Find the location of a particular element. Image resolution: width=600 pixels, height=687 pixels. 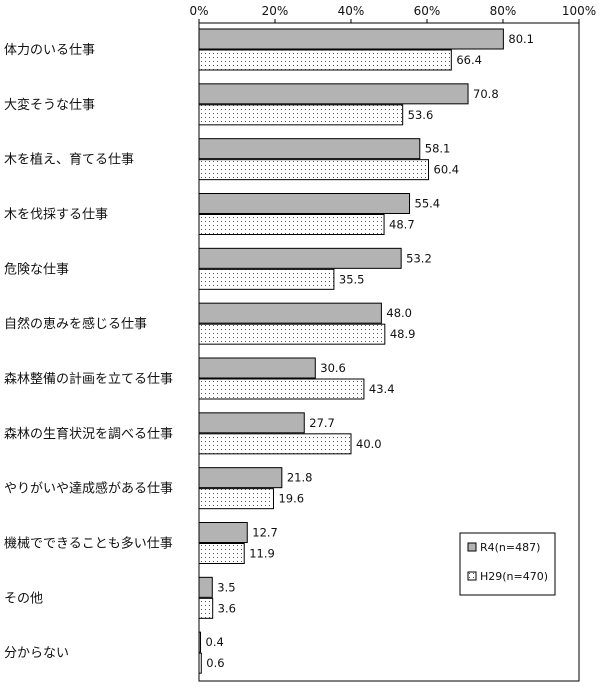

x-tick-label: 0% is located at coordinates (198, 11).